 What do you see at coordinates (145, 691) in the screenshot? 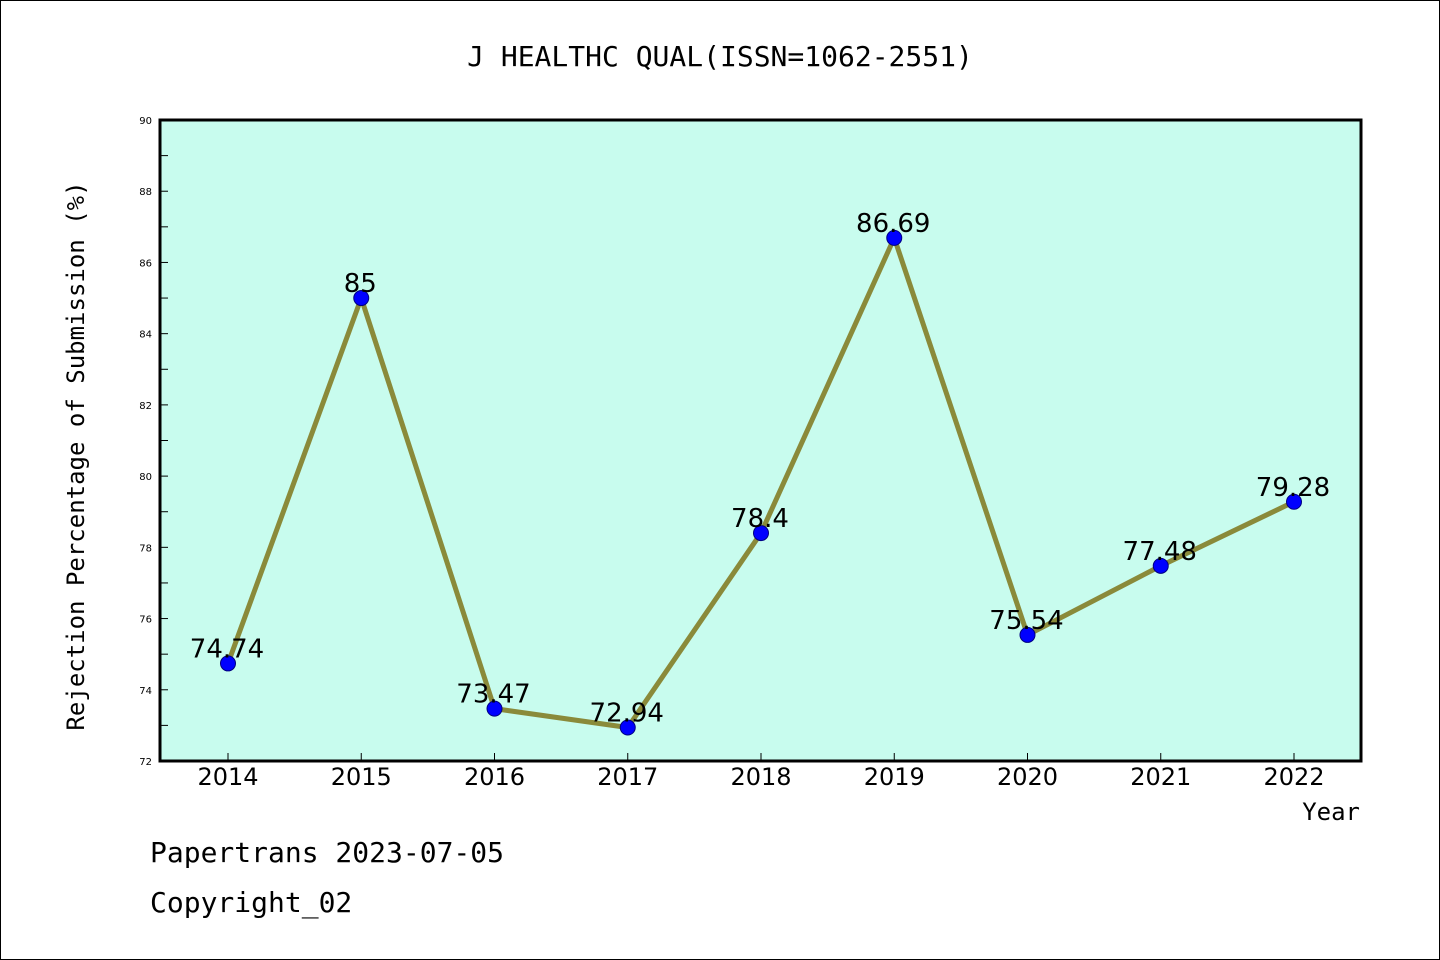
I see `y-tick-label: 74` at bounding box center [145, 691].